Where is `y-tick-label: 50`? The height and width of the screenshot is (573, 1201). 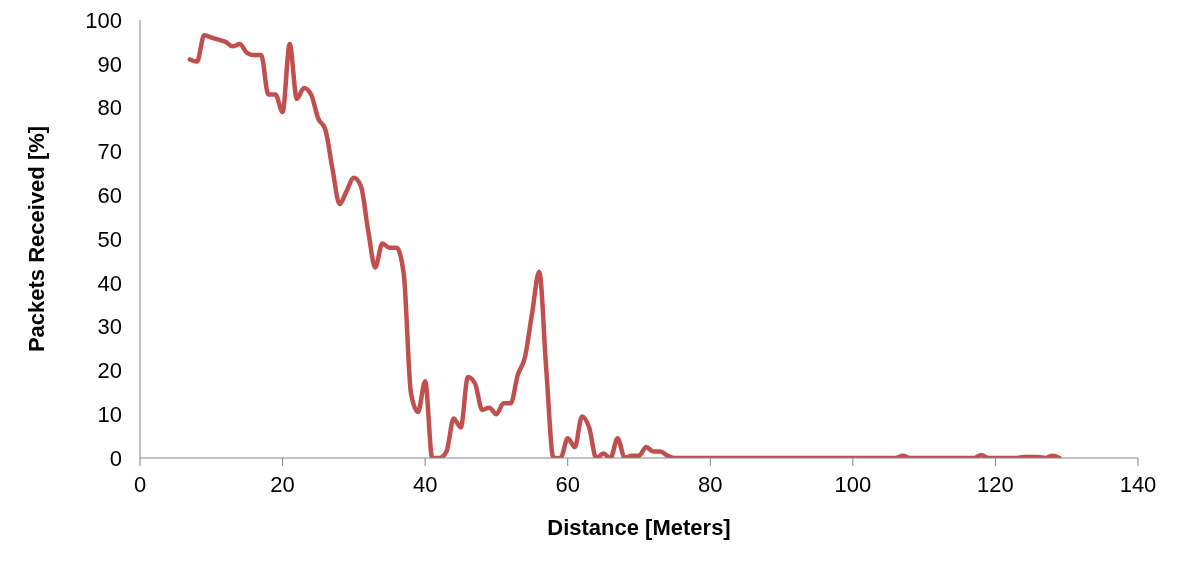
y-tick-label: 50 is located at coordinates (109, 239).